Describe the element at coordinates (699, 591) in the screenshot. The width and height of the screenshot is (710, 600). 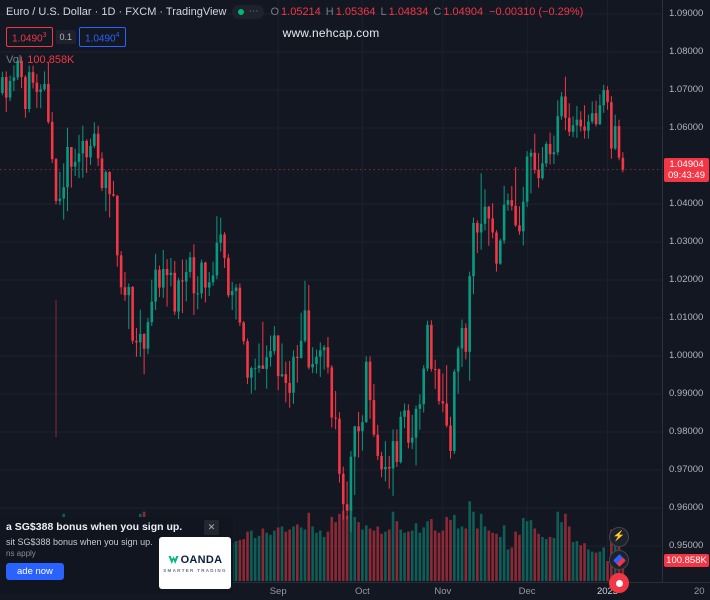
I see `time-axis-corner-label: 20` at that location.